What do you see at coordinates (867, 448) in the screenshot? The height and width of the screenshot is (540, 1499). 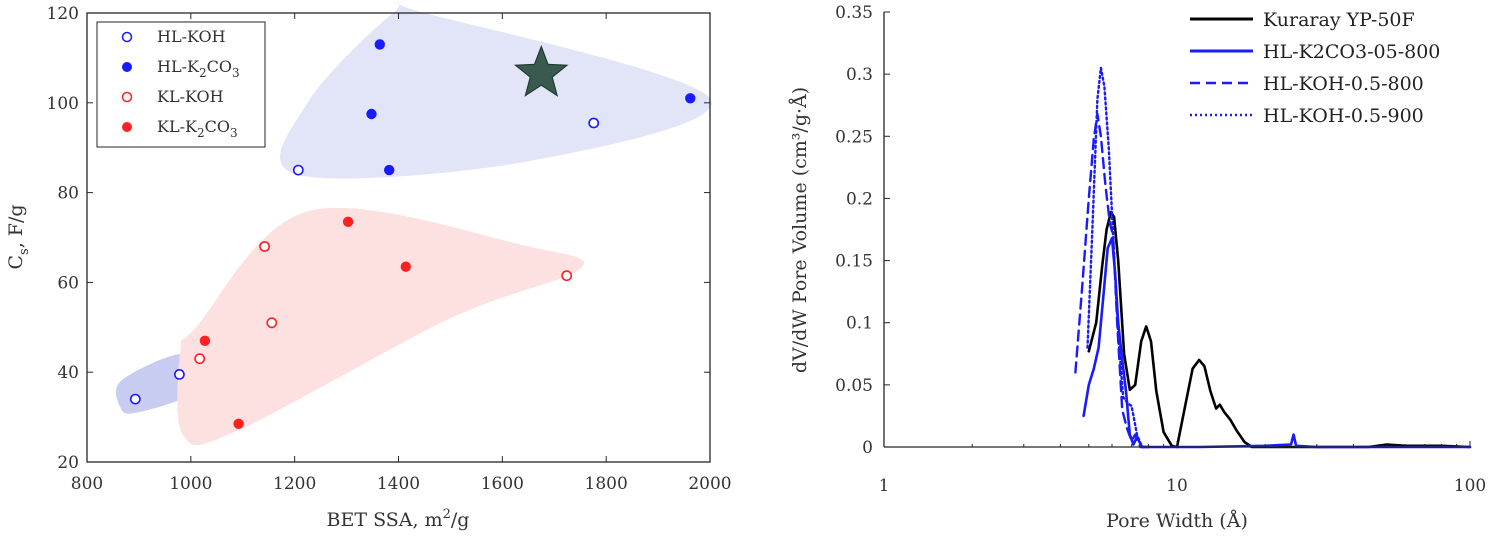 I see `right-y-tick-label: 0` at bounding box center [867, 448].